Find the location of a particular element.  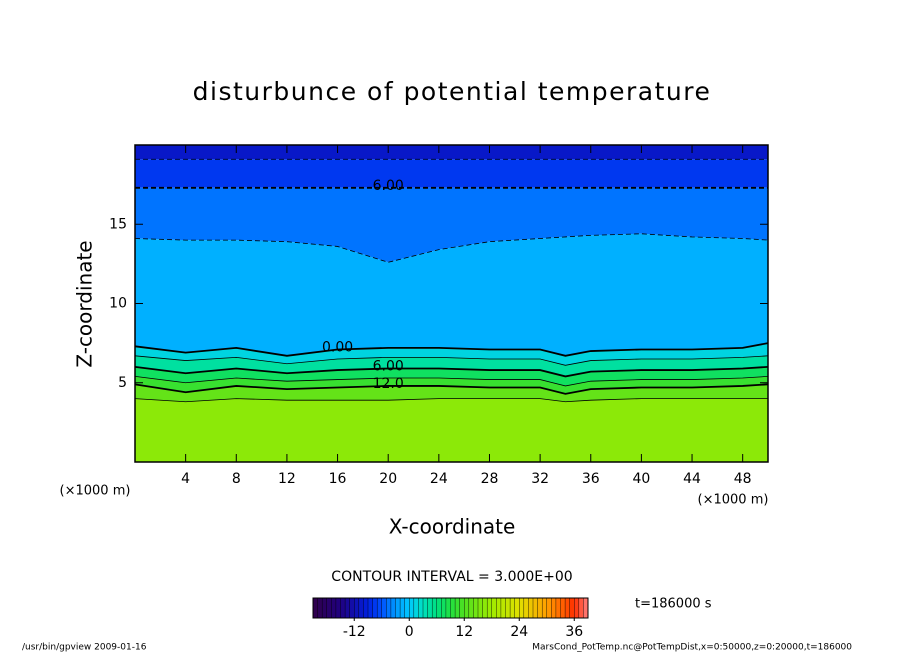

colorbar-tick-label: 24 is located at coordinates (519, 632).